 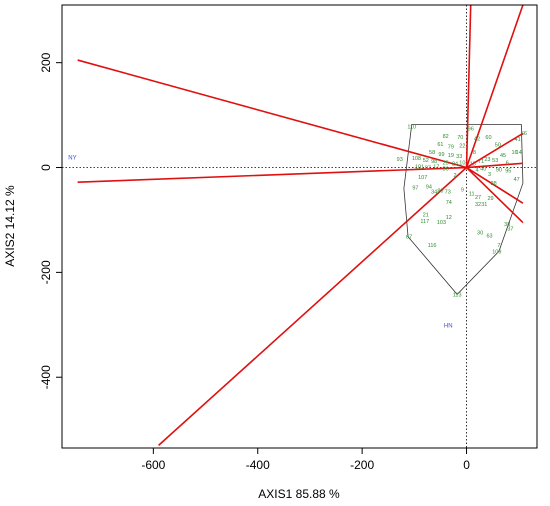 I want to click on genotype-label: 23, so click(x=487, y=160).